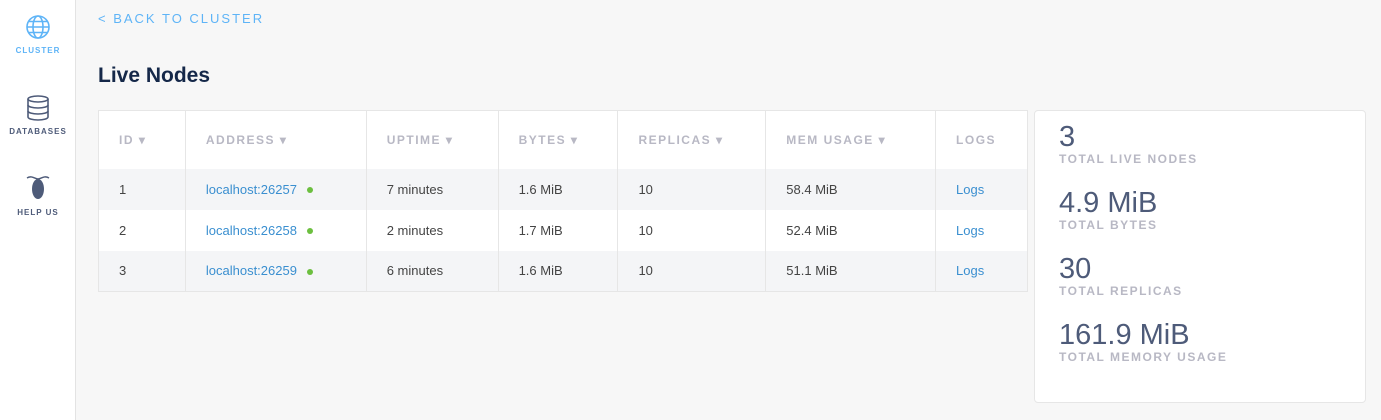 This screenshot has height=420, width=1381. Describe the element at coordinates (850, 271) in the screenshot. I see `node-mem: 51.1 MiB` at that location.